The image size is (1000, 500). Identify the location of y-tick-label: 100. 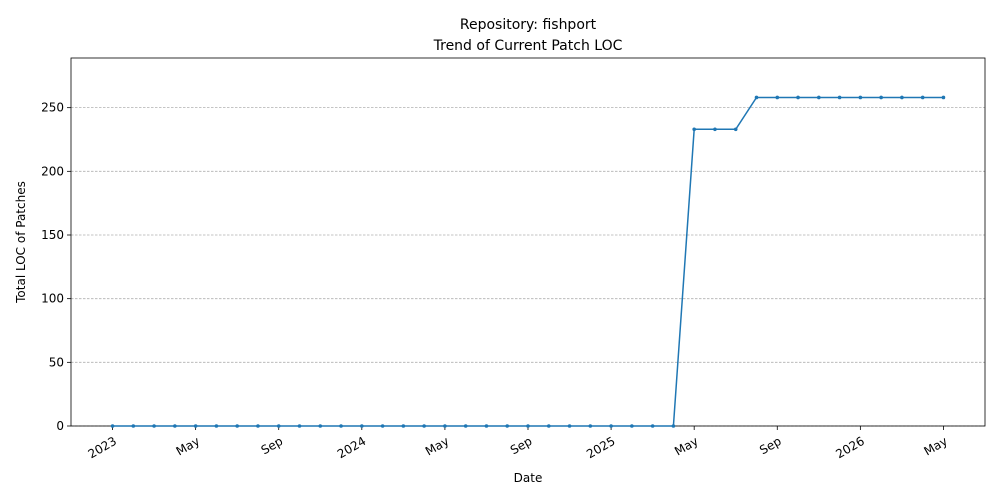
(52, 299).